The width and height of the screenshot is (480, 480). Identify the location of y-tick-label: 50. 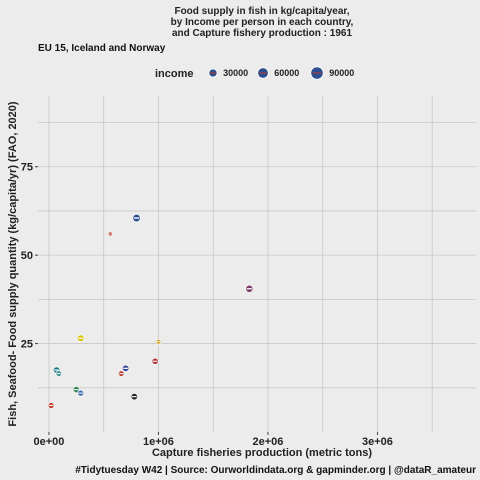
(27, 256).